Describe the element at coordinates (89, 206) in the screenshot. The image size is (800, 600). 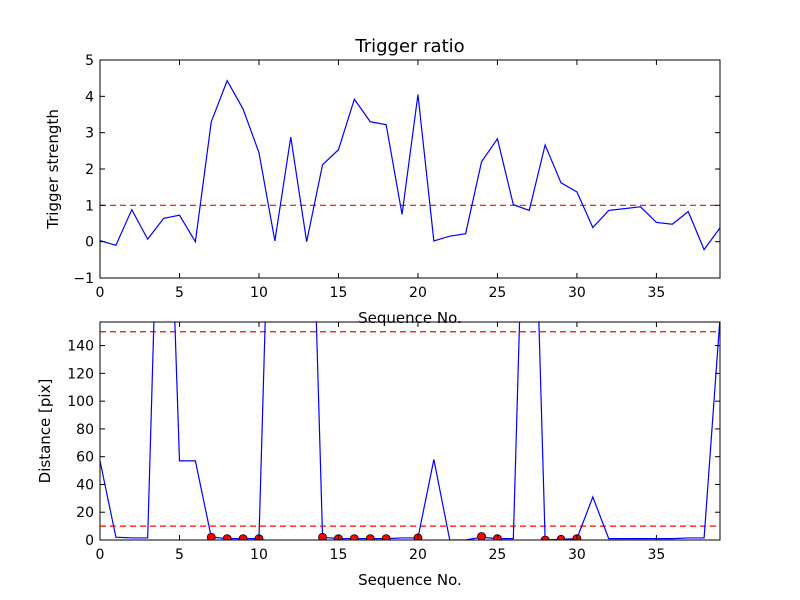
I see `y-tick-label: 1` at that location.